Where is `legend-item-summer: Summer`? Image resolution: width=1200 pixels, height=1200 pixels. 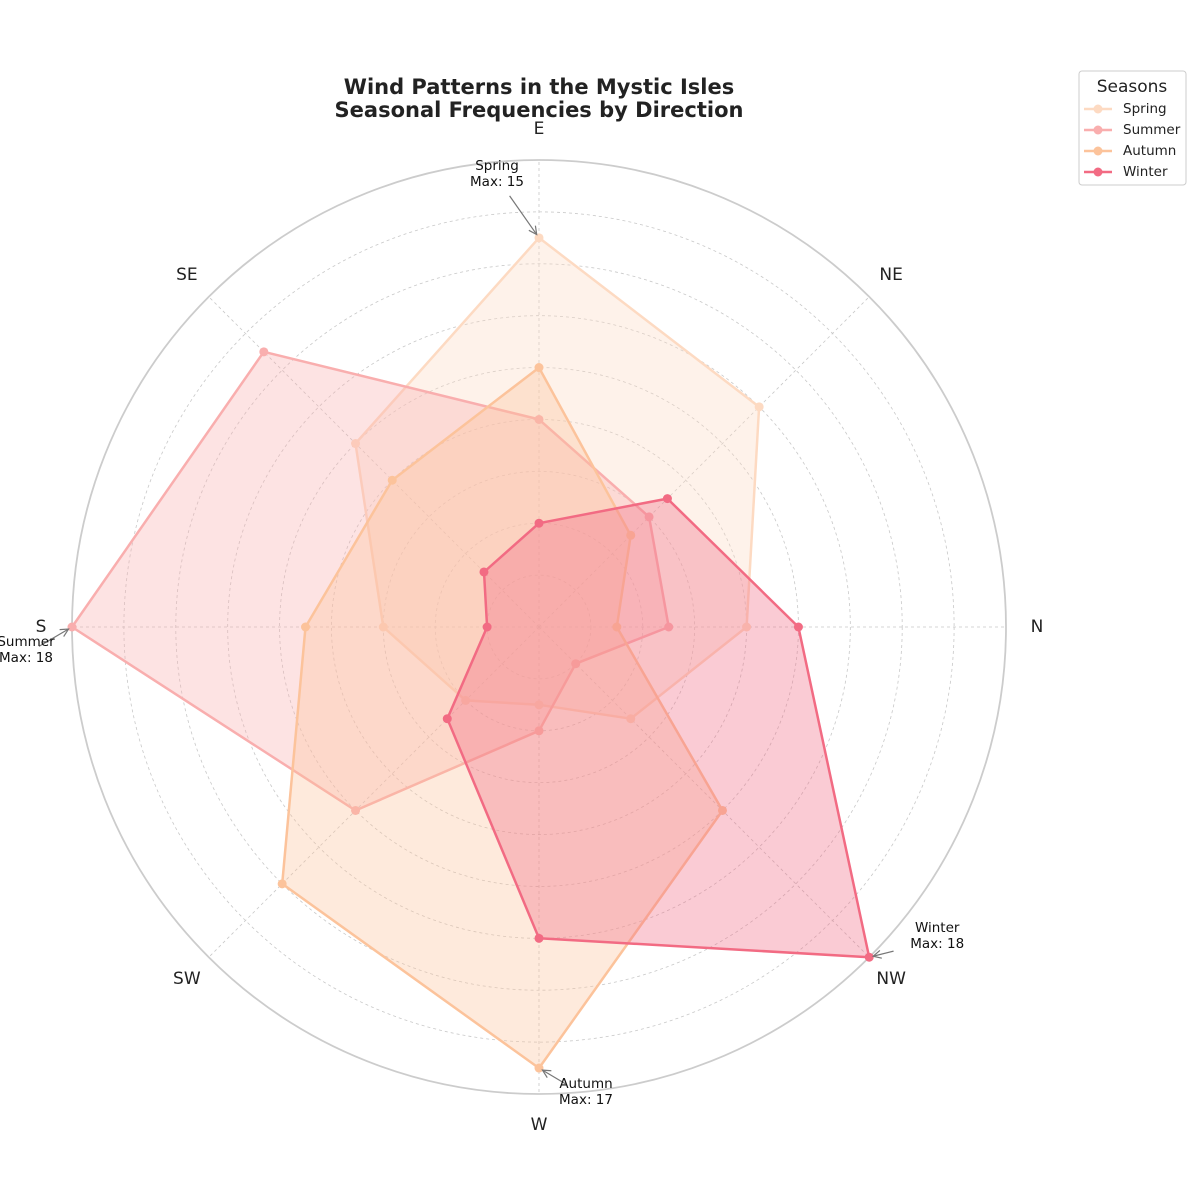
legend-item-summer: Summer is located at coordinates (1132, 130).